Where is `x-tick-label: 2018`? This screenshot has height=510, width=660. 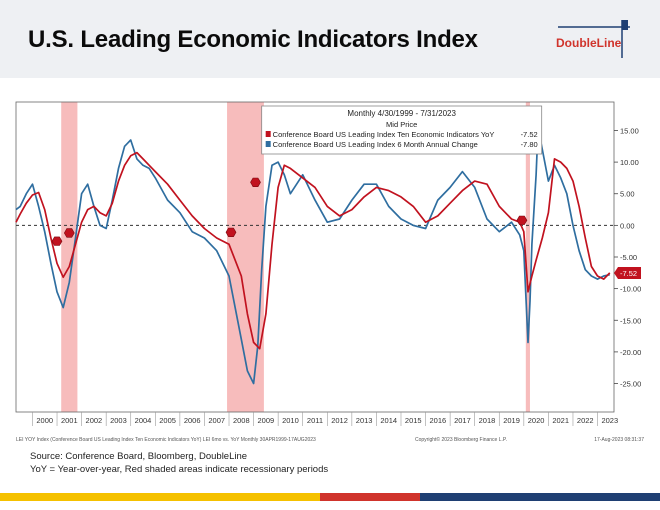
x-tick-label: 2018 is located at coordinates (487, 420).